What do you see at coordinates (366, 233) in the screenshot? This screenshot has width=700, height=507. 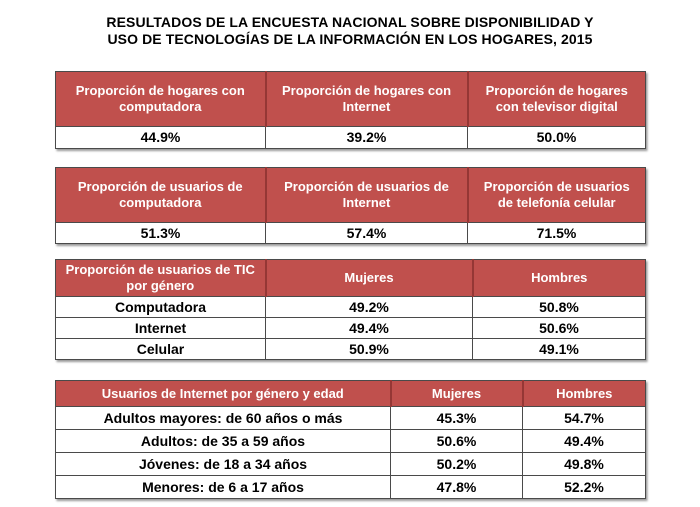 I see `value-usuarios-internet: 57.4%` at bounding box center [366, 233].